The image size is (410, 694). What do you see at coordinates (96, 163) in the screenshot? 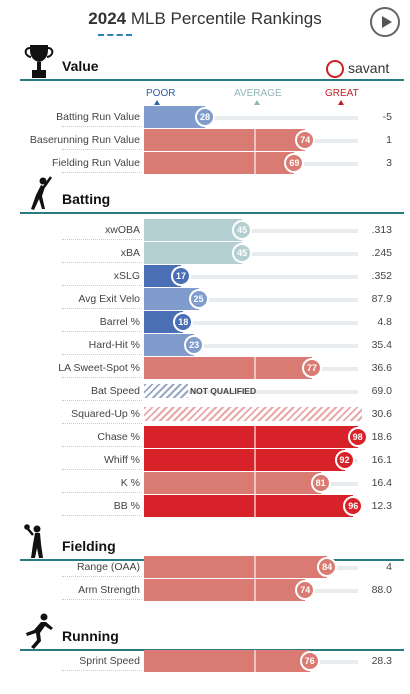
I see `metric-name: Fielding Run Value` at bounding box center [96, 163].